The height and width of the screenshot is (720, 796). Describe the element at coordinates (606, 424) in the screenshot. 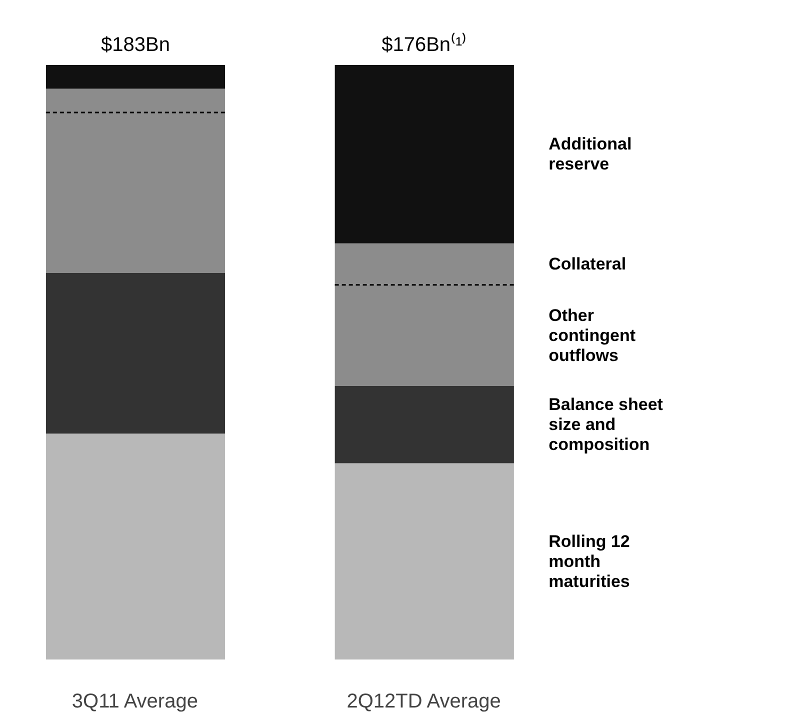

I see `text: Balance sheet size and composition` at that location.